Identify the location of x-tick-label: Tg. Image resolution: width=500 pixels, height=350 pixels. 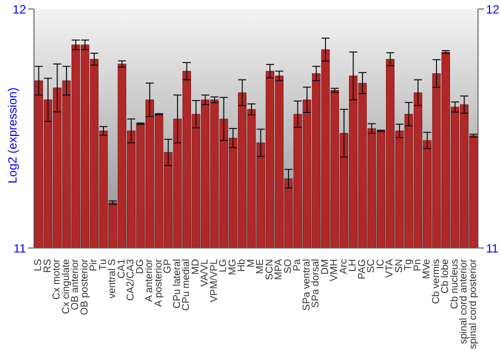
(408, 265).